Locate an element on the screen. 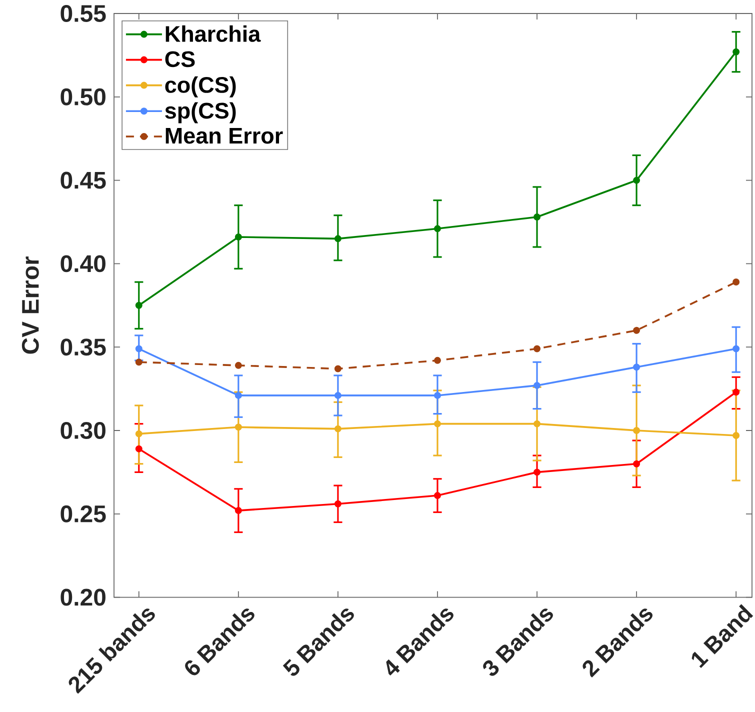 This screenshot has height=712, width=755. legend-label: Mean Error is located at coordinates (224, 136).